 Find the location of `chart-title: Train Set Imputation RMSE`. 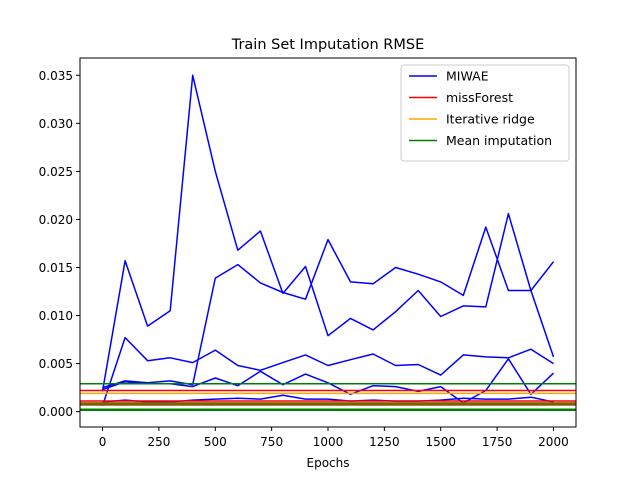

chart-title: Train Set Imputation RMSE is located at coordinates (328, 45).